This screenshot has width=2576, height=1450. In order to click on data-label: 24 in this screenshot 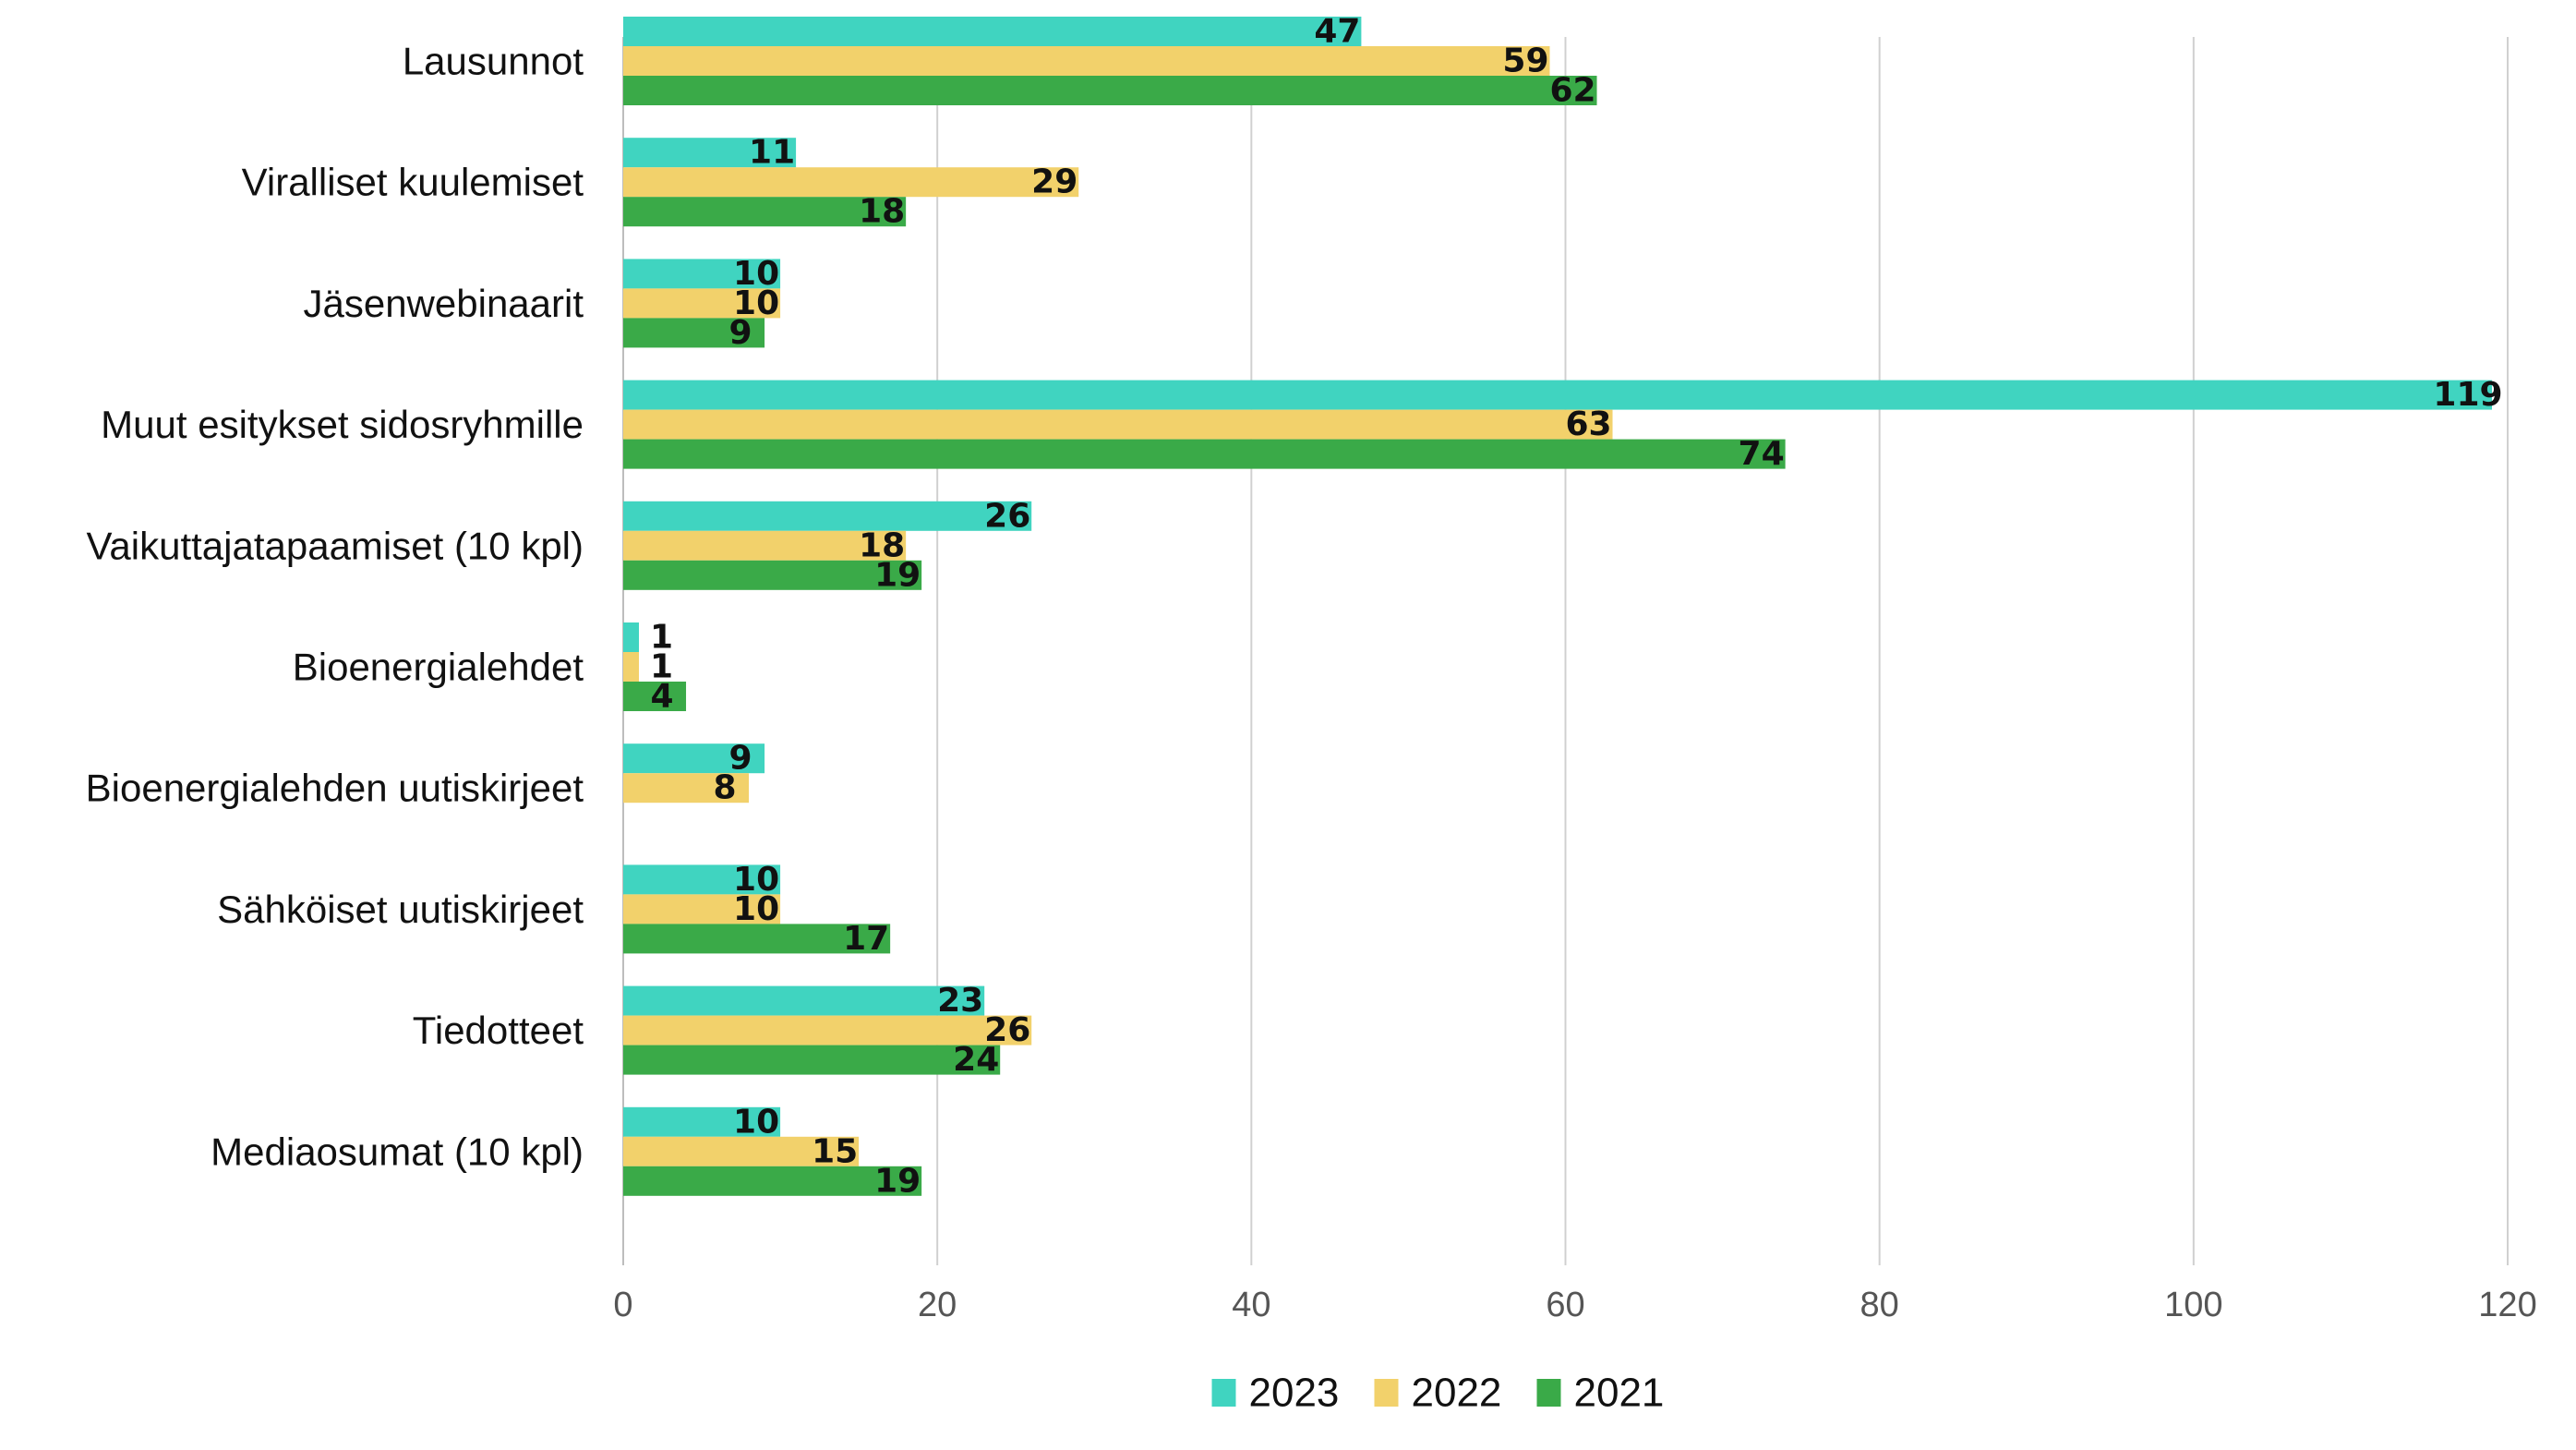, I will do `click(976, 1060)`.